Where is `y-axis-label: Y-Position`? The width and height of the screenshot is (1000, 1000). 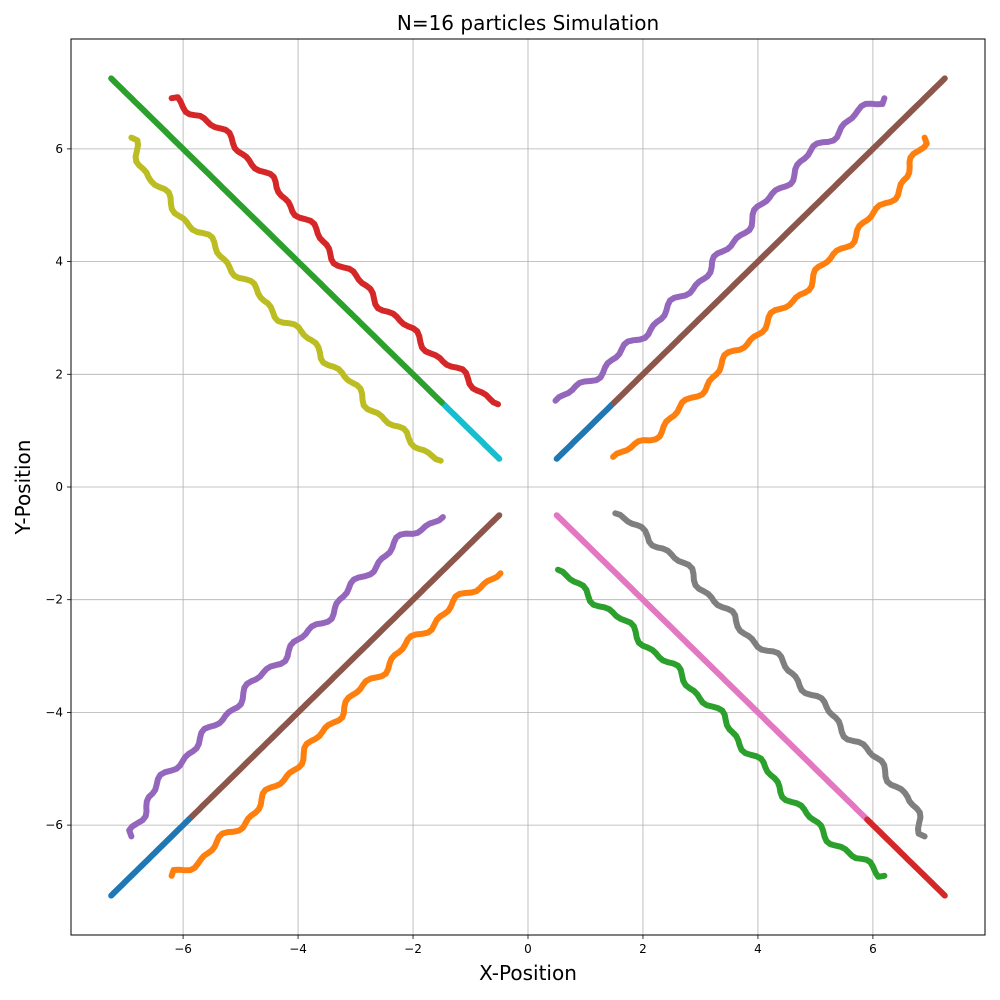
y-axis-label: Y-Position is located at coordinates (23, 488).